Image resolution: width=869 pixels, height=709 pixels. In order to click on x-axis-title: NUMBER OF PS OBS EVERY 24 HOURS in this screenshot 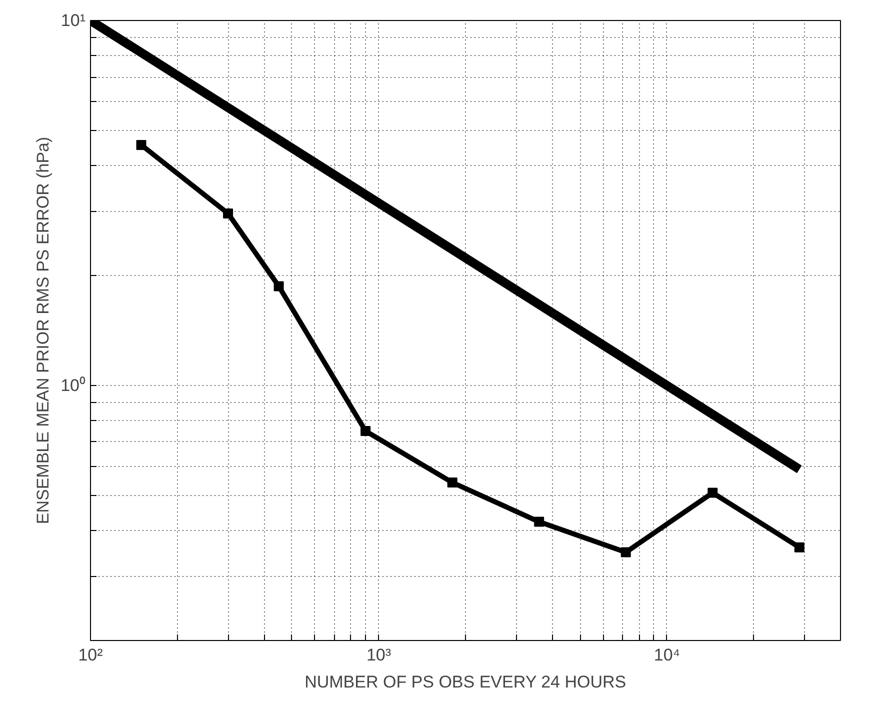, I will do `click(465, 682)`.